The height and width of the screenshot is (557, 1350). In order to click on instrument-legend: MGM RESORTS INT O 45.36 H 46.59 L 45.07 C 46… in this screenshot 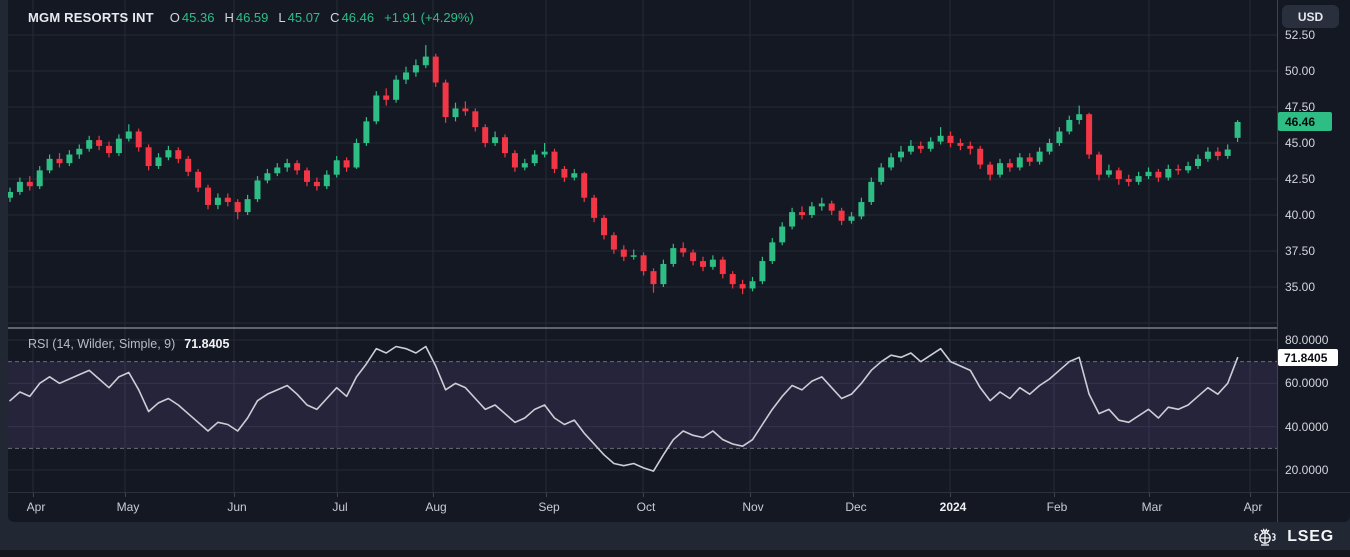, I will do `click(251, 17)`.